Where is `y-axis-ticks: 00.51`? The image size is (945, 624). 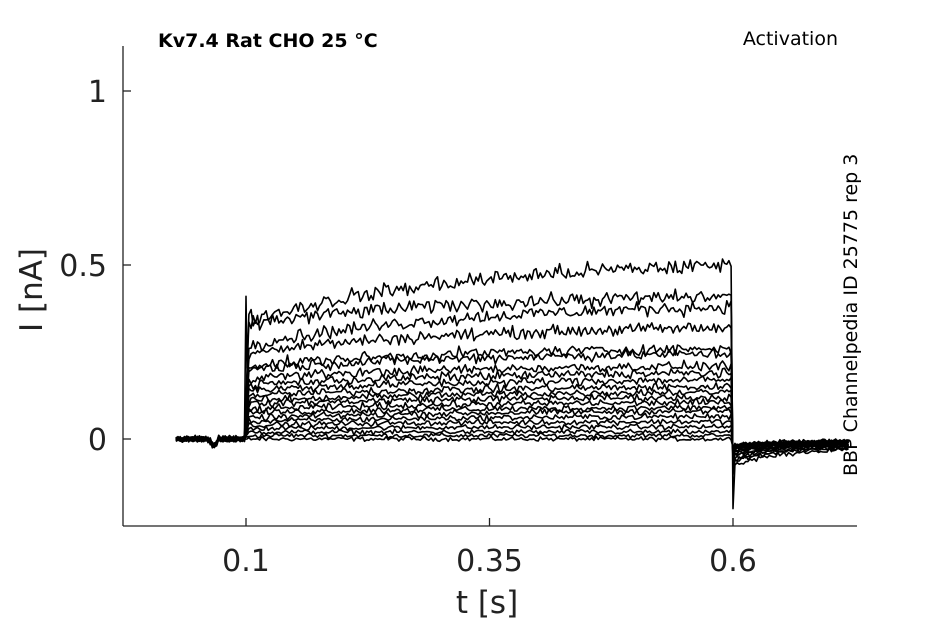 y-axis-ticks: 00.51 is located at coordinates (95, 266).